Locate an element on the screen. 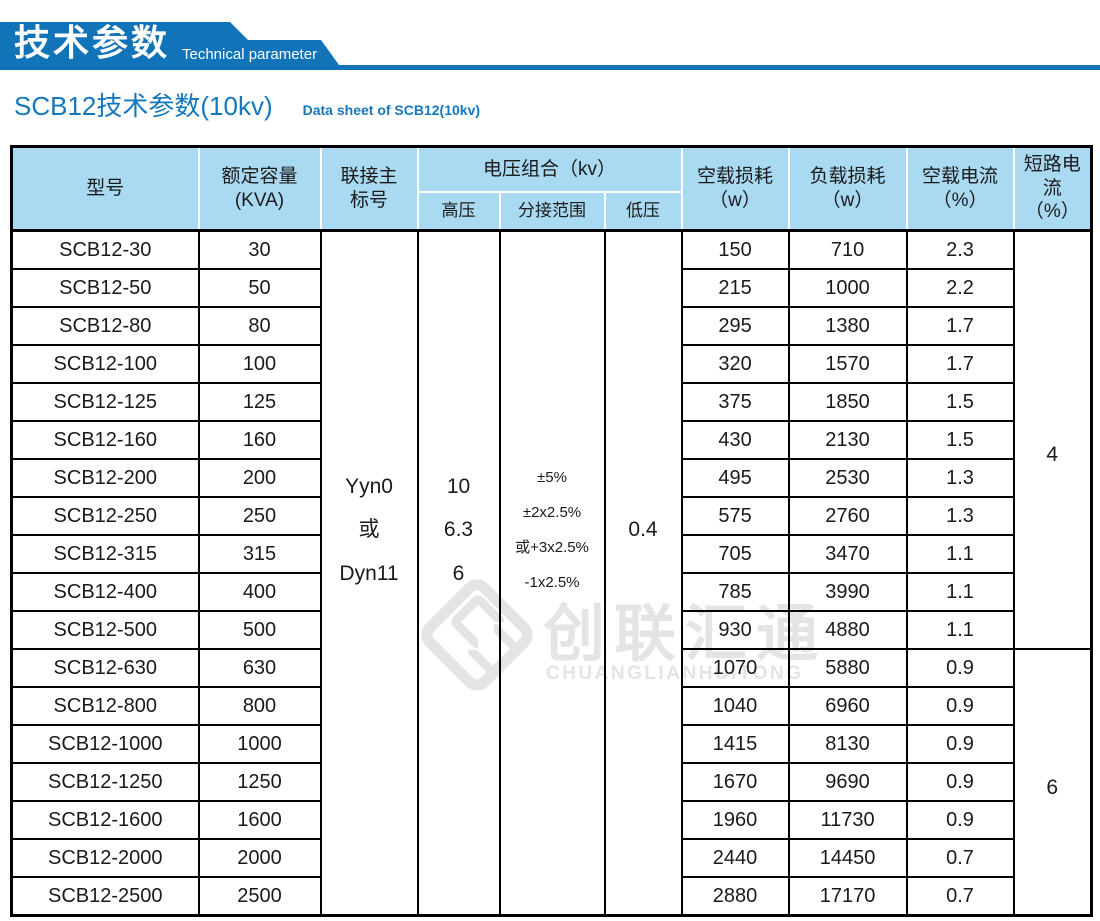 Image resolution: width=1100 pixels, height=921 pixels. cell-load-loss: 3990 is located at coordinates (847, 592).